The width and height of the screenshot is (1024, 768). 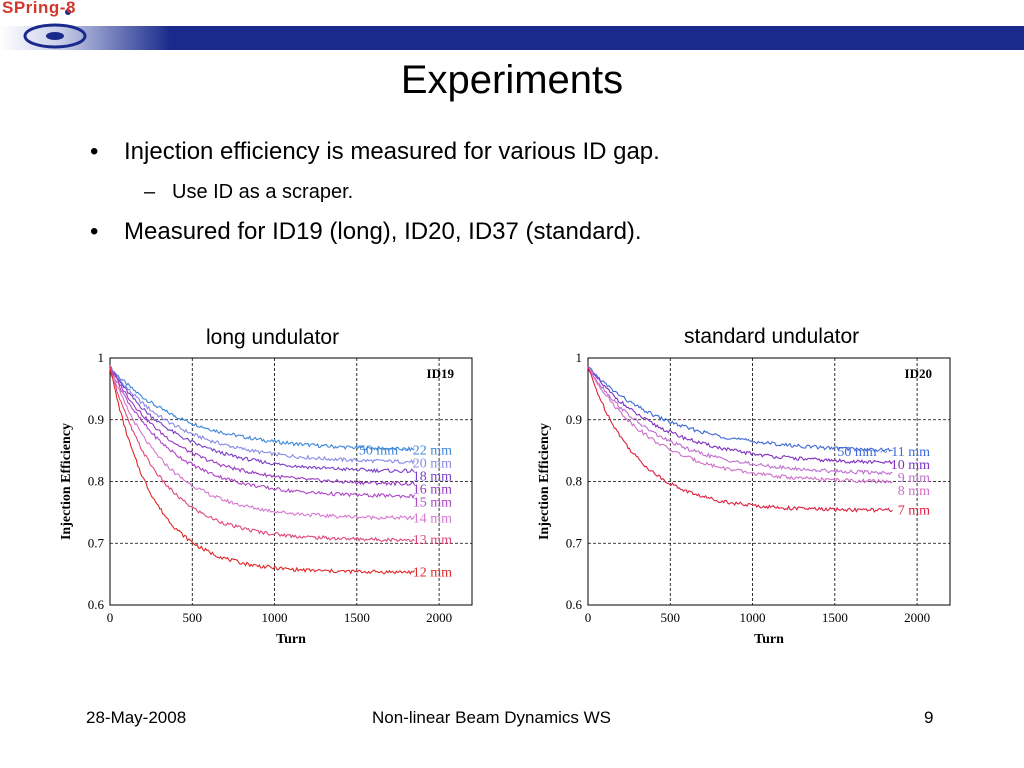 I want to click on footer-date: 28-May-2008, so click(x=136, y=717).